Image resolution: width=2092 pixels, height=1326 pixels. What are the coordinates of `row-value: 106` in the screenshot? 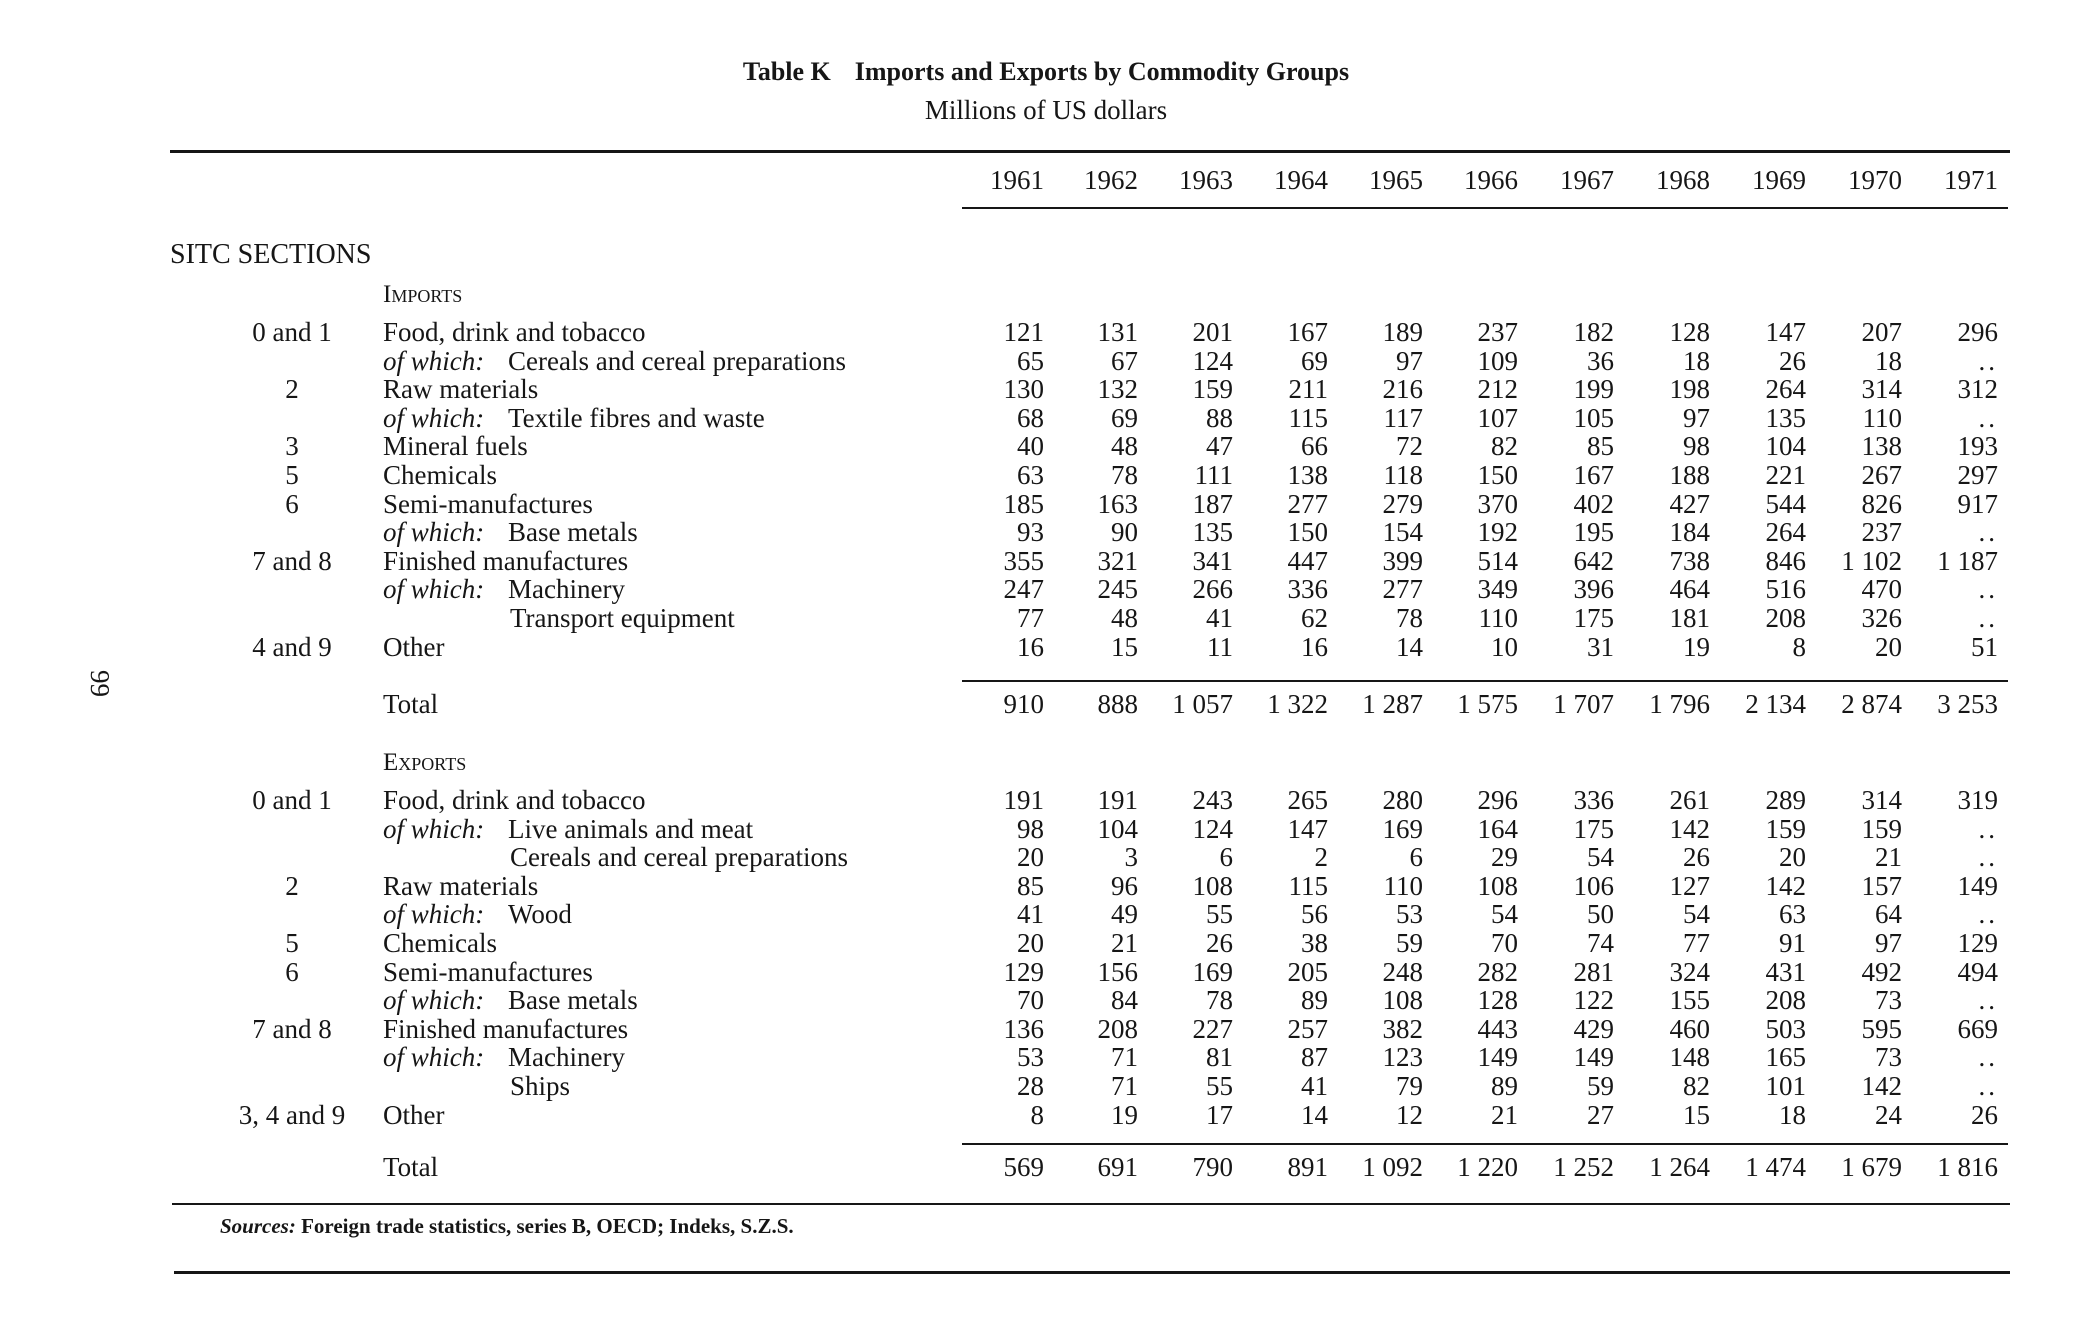 It's located at (1594, 885).